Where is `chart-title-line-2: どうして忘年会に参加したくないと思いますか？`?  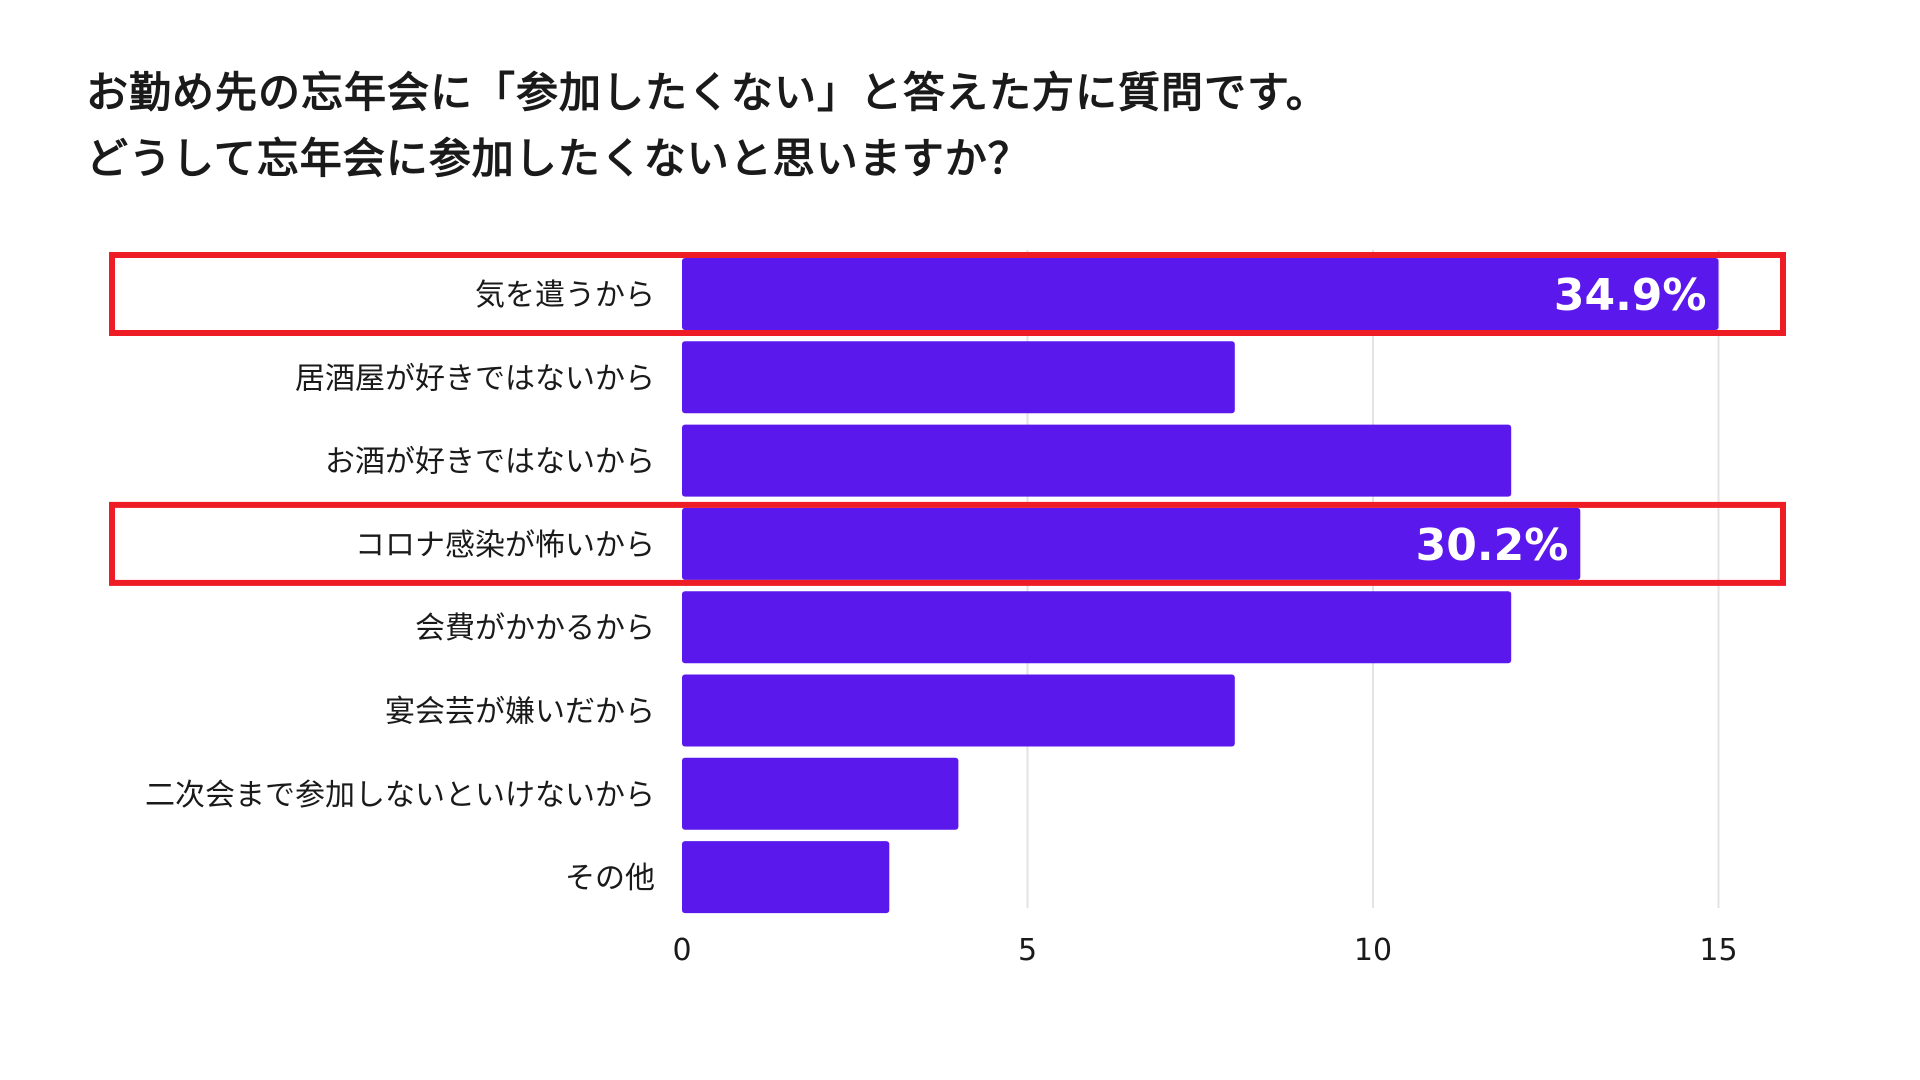
chart-title-line-2: どうして忘年会に参加したくないと思いますか？ is located at coordinates (558, 158).